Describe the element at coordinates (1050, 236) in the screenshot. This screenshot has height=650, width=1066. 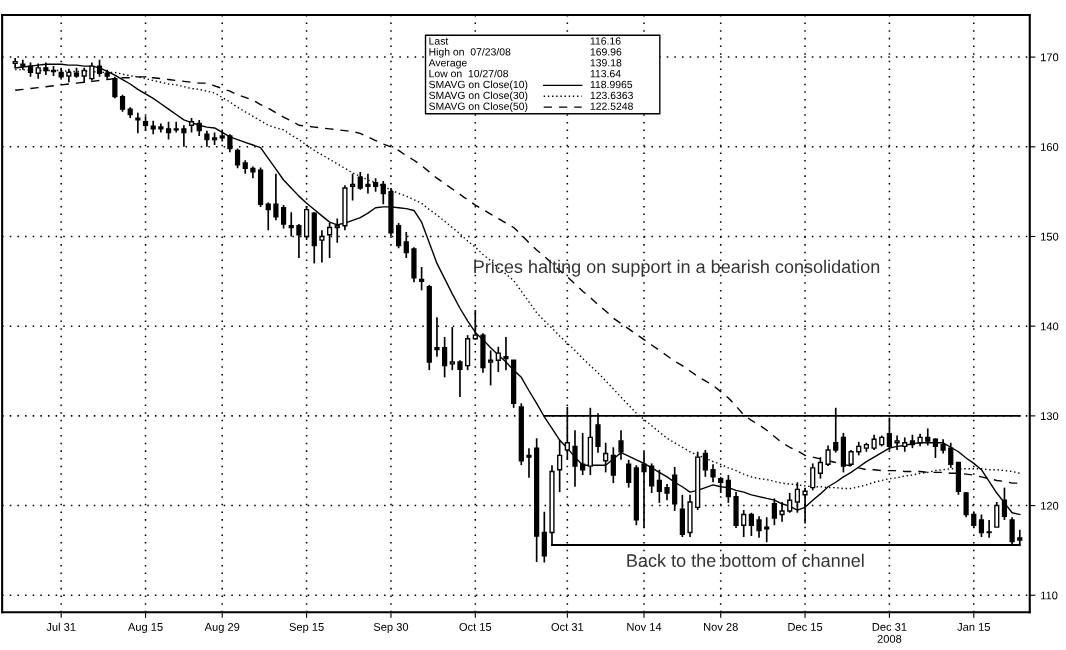
I see `y-tick-label: 150` at that location.